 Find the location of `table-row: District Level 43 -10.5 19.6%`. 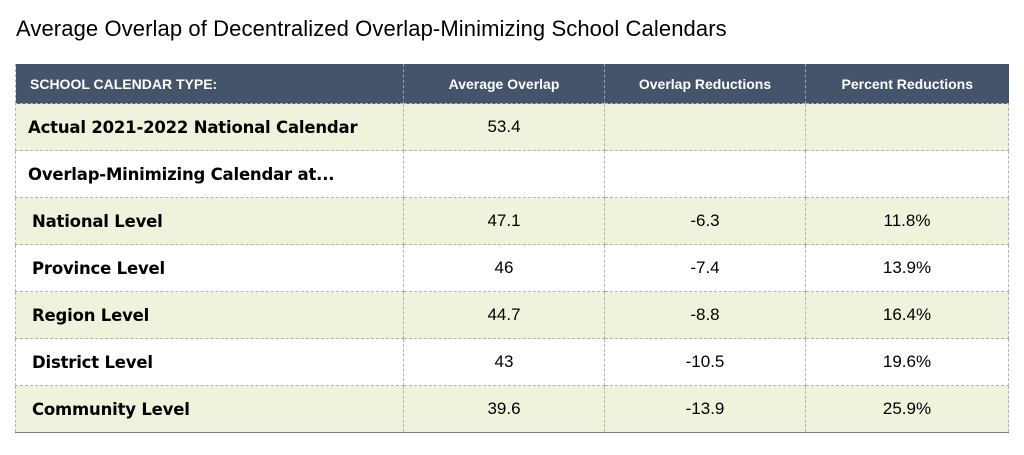

table-row: District Level 43 -10.5 19.6% is located at coordinates (512, 362).